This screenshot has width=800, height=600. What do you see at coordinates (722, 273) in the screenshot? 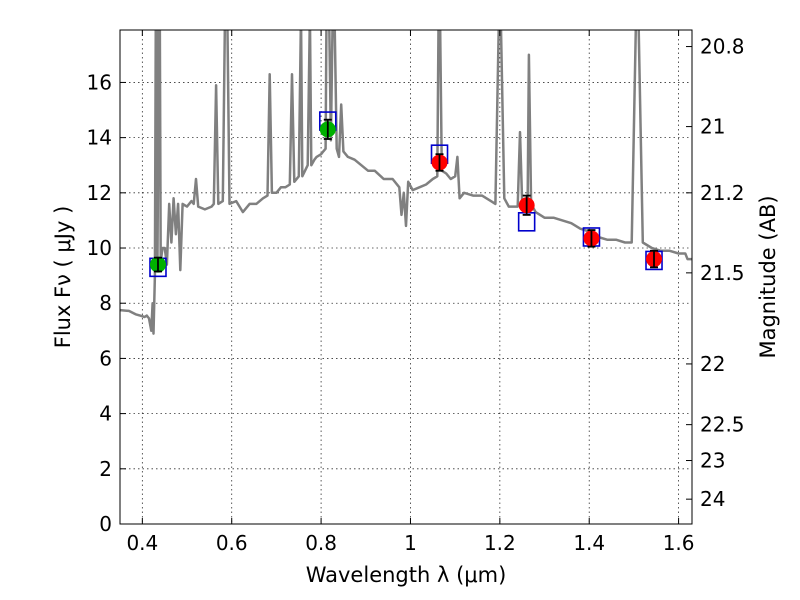
I see `right-tick-label: 21.5` at bounding box center [722, 273].